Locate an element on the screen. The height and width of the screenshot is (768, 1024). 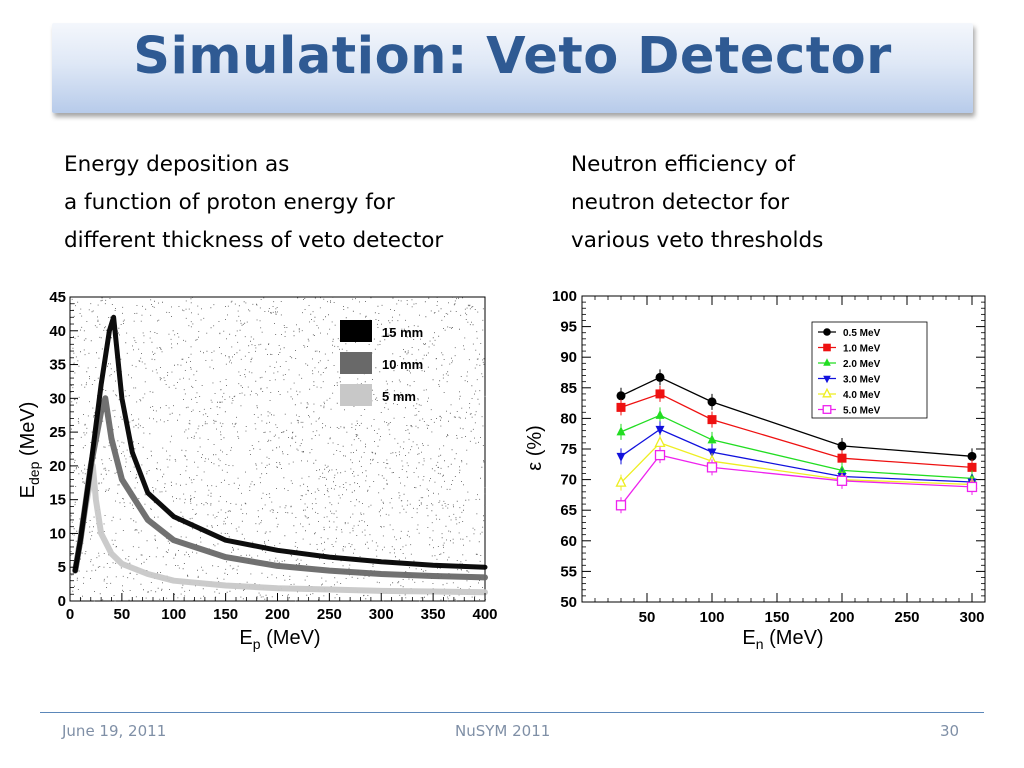
y-axis-label: ε (%) is located at coordinates (535, 448).